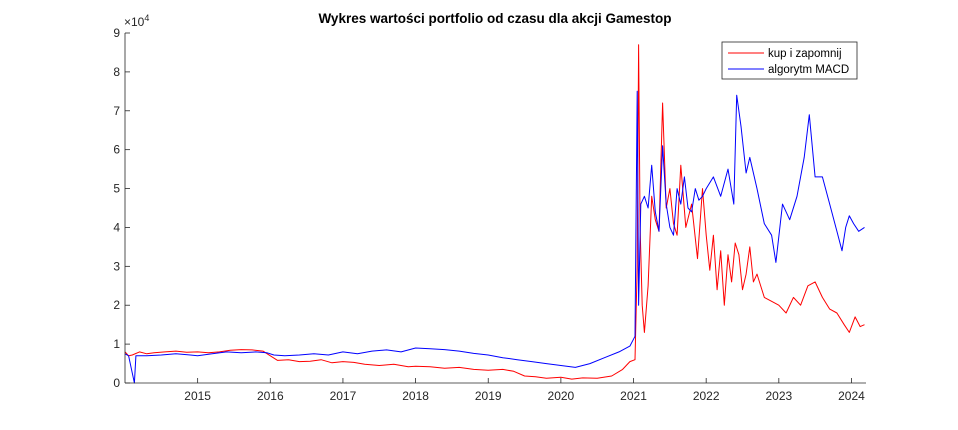 This screenshot has width=958, height=430. Describe the element at coordinates (116, 305) in the screenshot. I see `y-tick-label: 2` at that location.